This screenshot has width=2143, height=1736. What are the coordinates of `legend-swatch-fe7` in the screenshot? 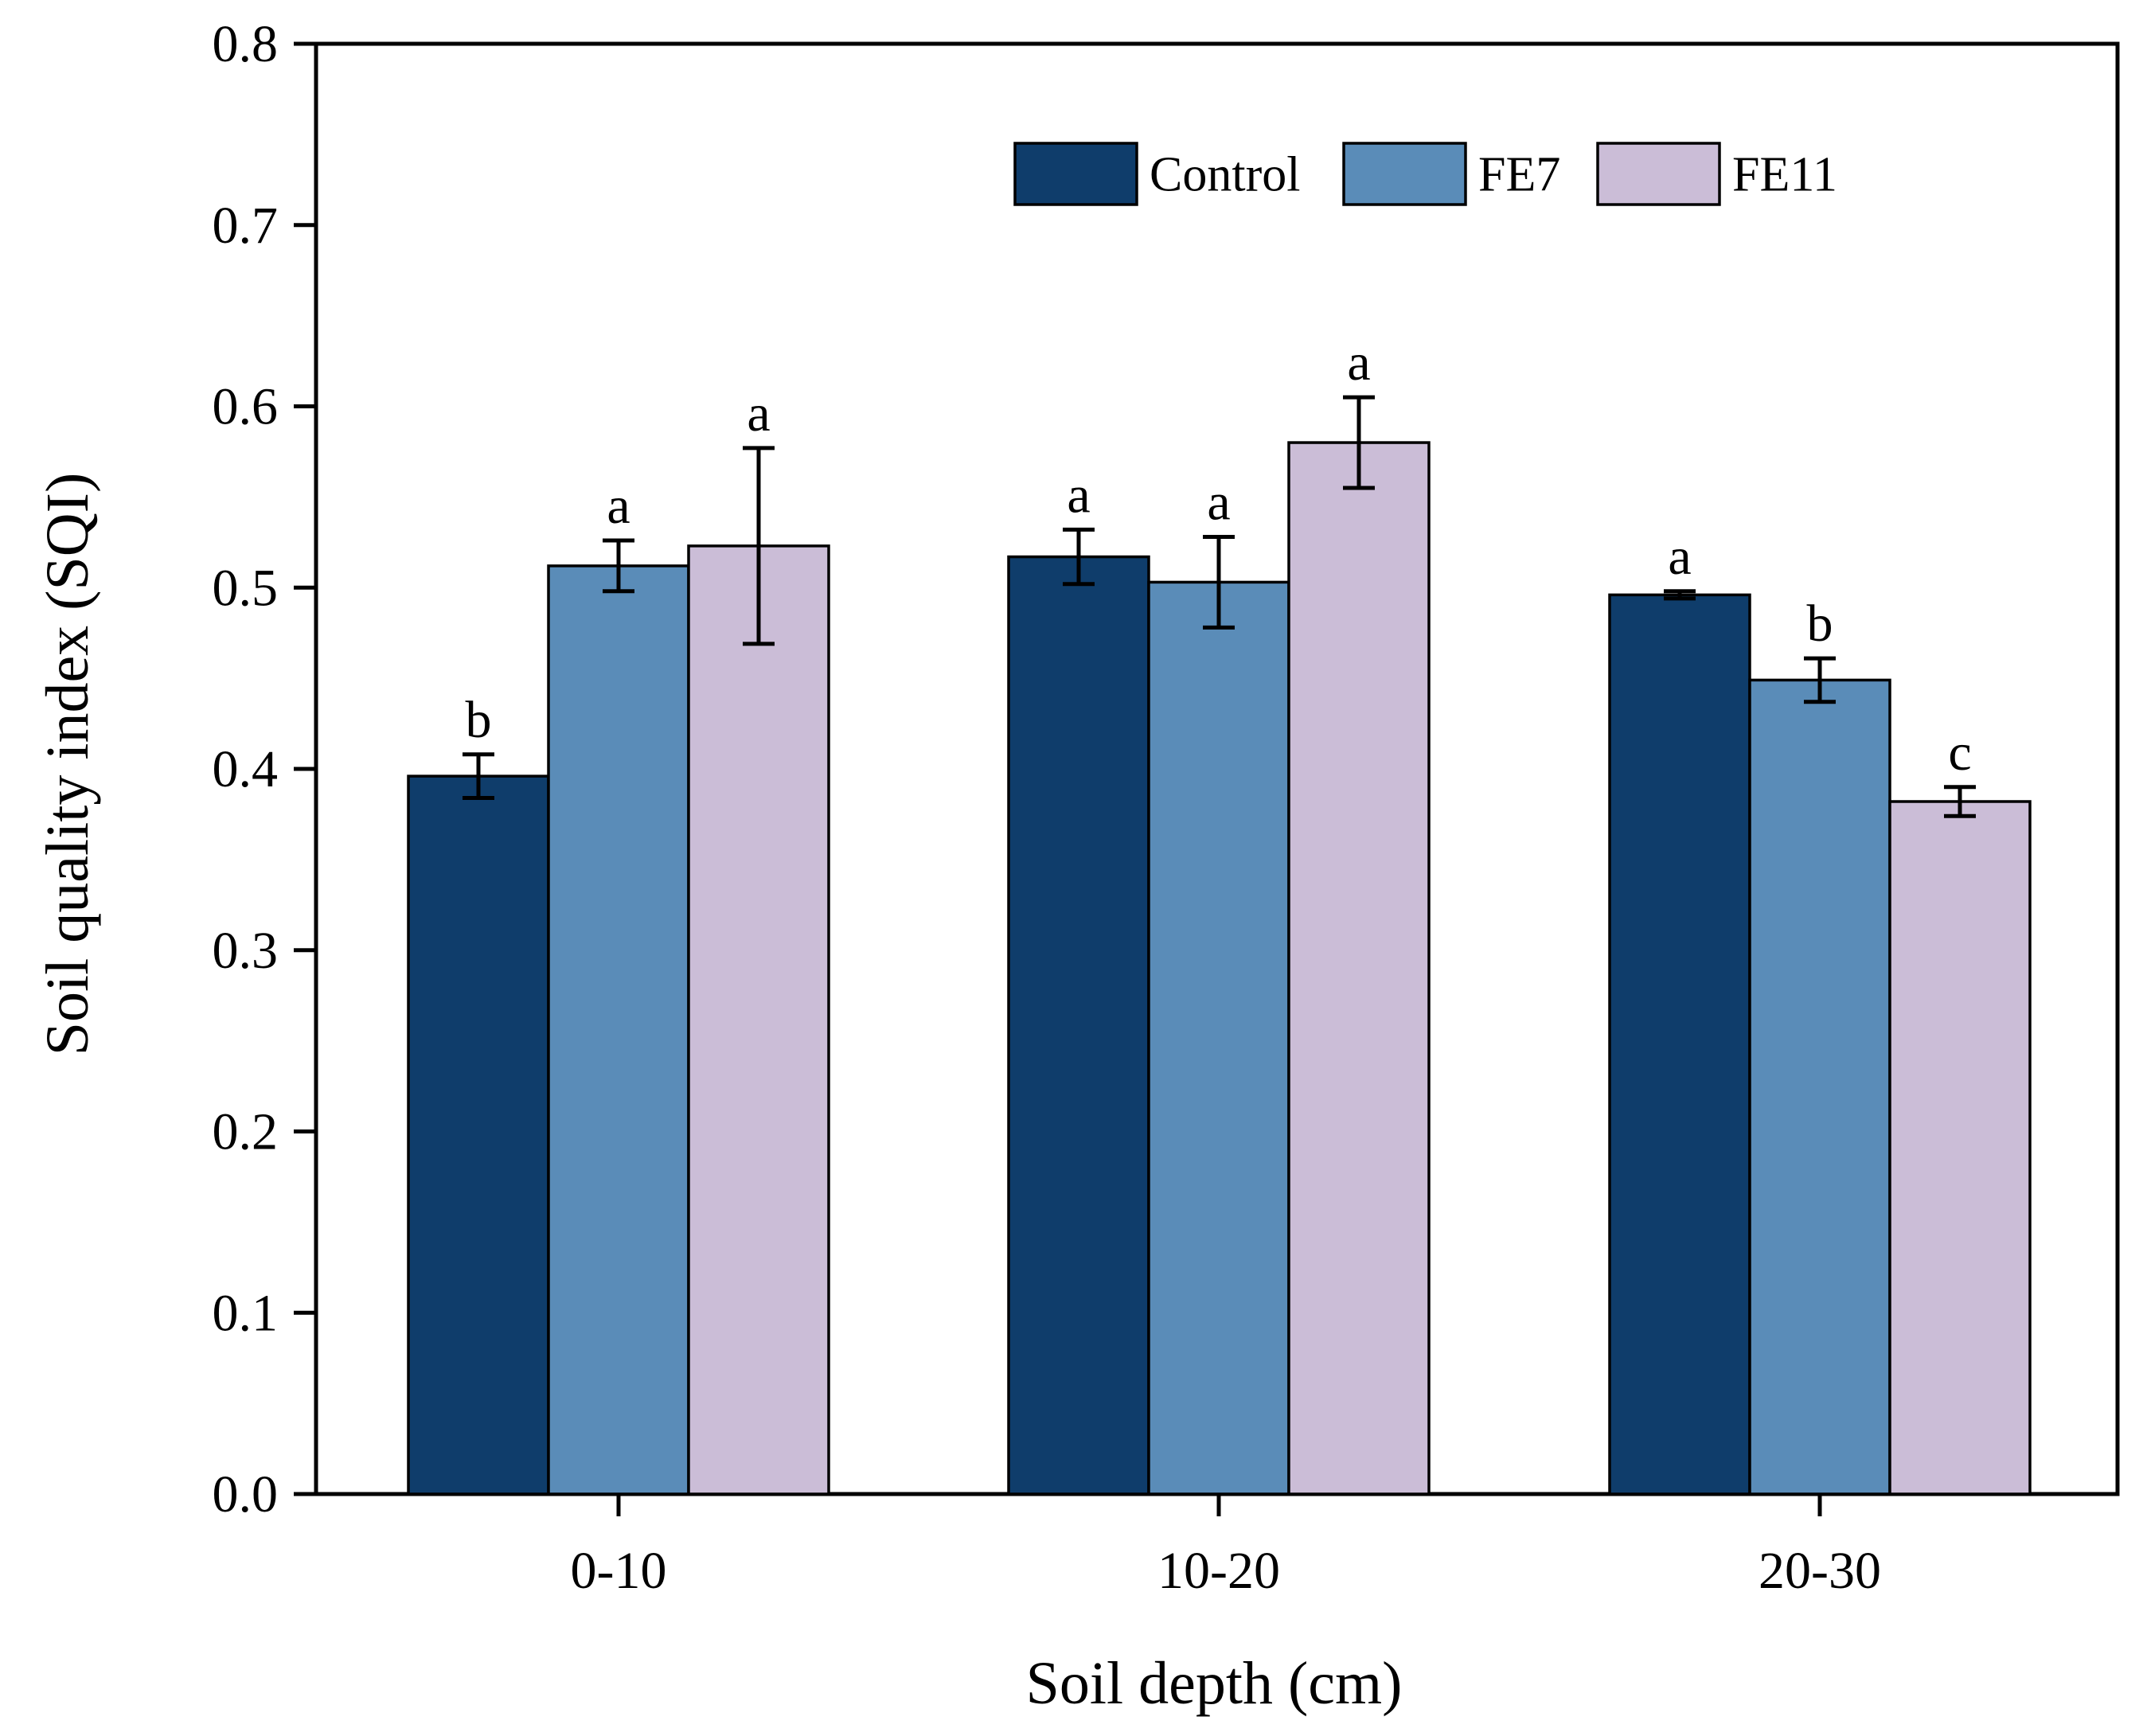 It's located at (1404, 174).